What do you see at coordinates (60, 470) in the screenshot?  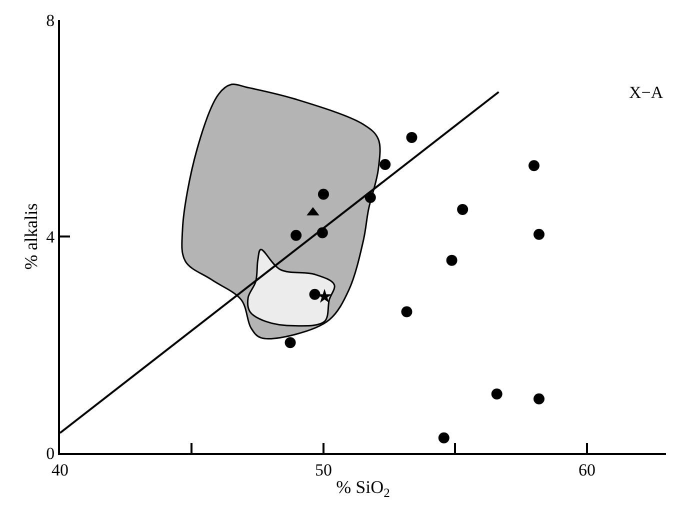 I see `x-tick-label: 40` at bounding box center [60, 470].